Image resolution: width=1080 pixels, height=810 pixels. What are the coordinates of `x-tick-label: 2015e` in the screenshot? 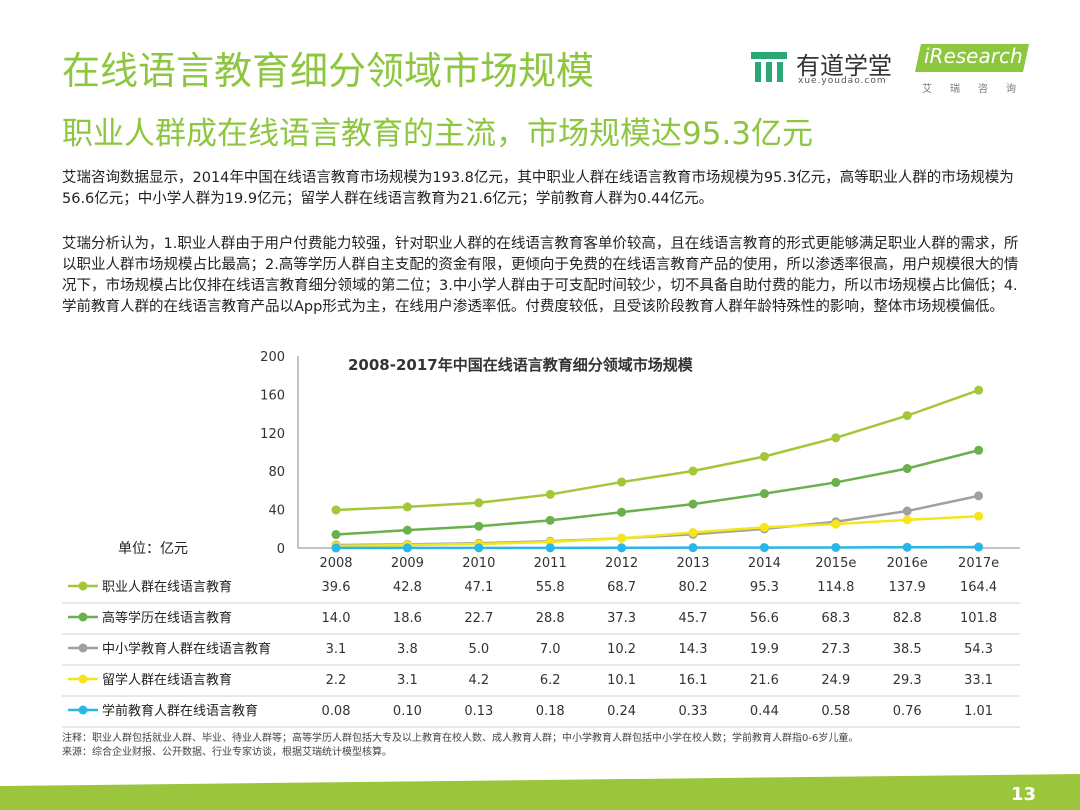 It's located at (835, 563).